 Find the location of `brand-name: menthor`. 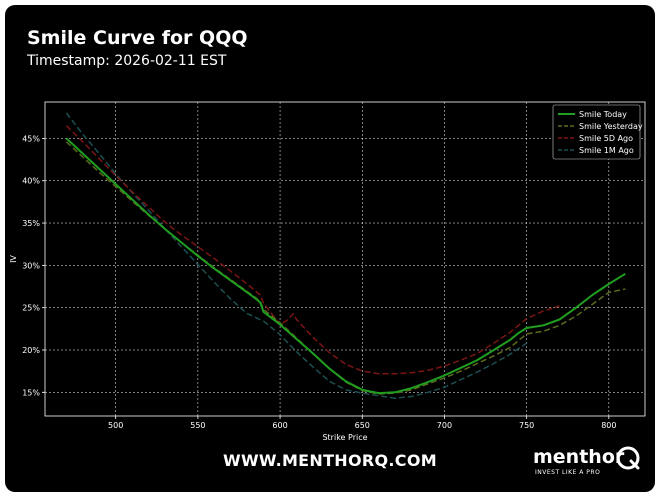

brand-name: menthor is located at coordinates (579, 457).